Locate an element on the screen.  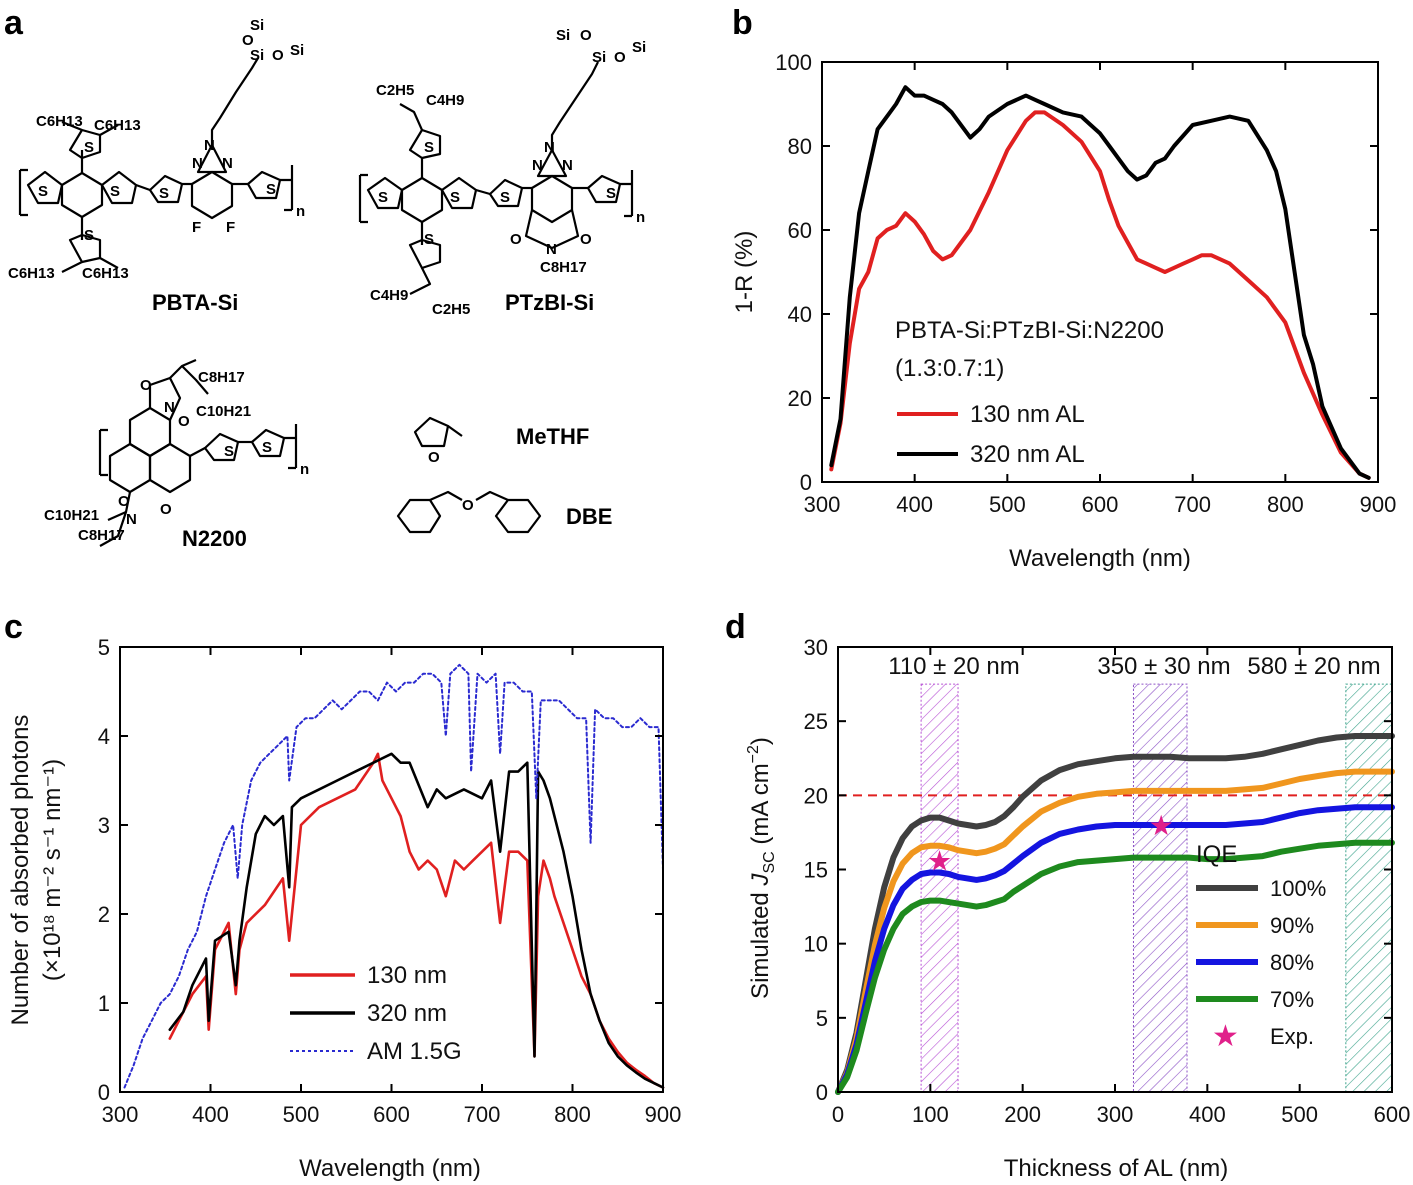
series-line-320-nm-al is located at coordinates (1100, 282).